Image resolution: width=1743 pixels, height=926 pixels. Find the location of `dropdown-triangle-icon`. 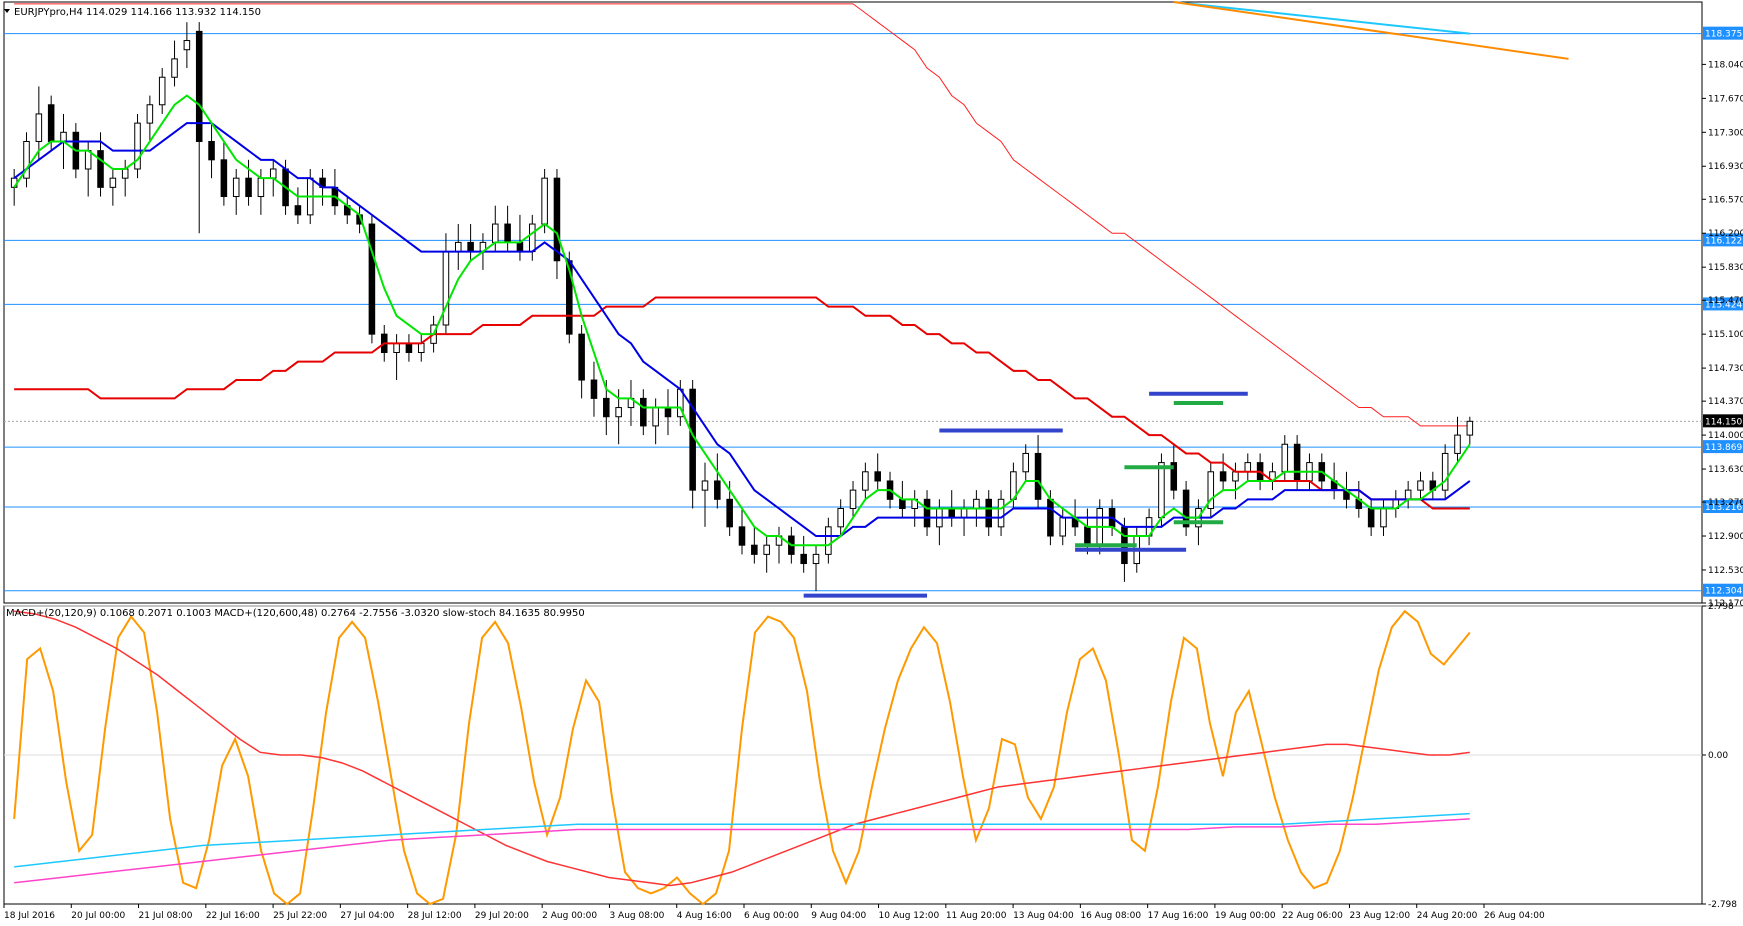

dropdown-triangle-icon is located at coordinates (7, 11).